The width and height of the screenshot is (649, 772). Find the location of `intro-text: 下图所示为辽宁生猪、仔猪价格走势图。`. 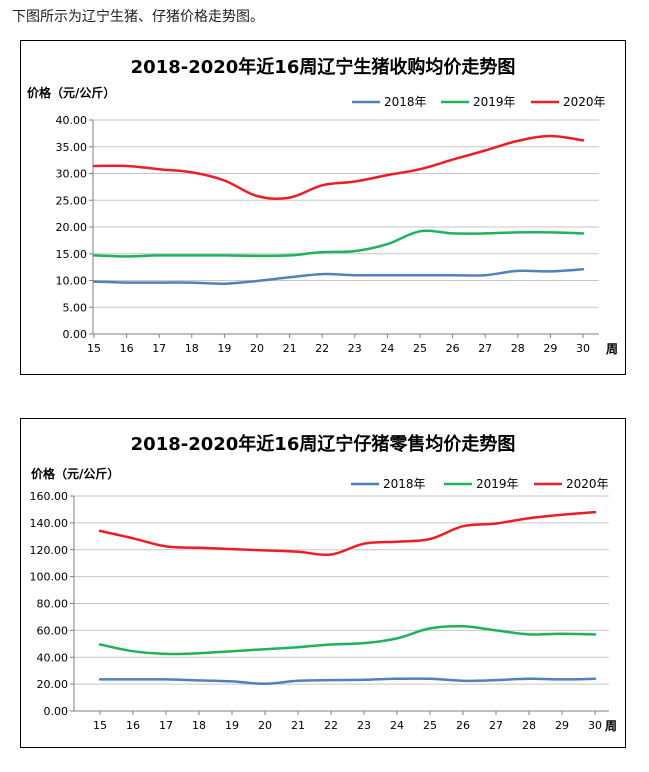

intro-text: 下图所示为辽宁生猪、仔猪价格走势图。 is located at coordinates (138, 17).